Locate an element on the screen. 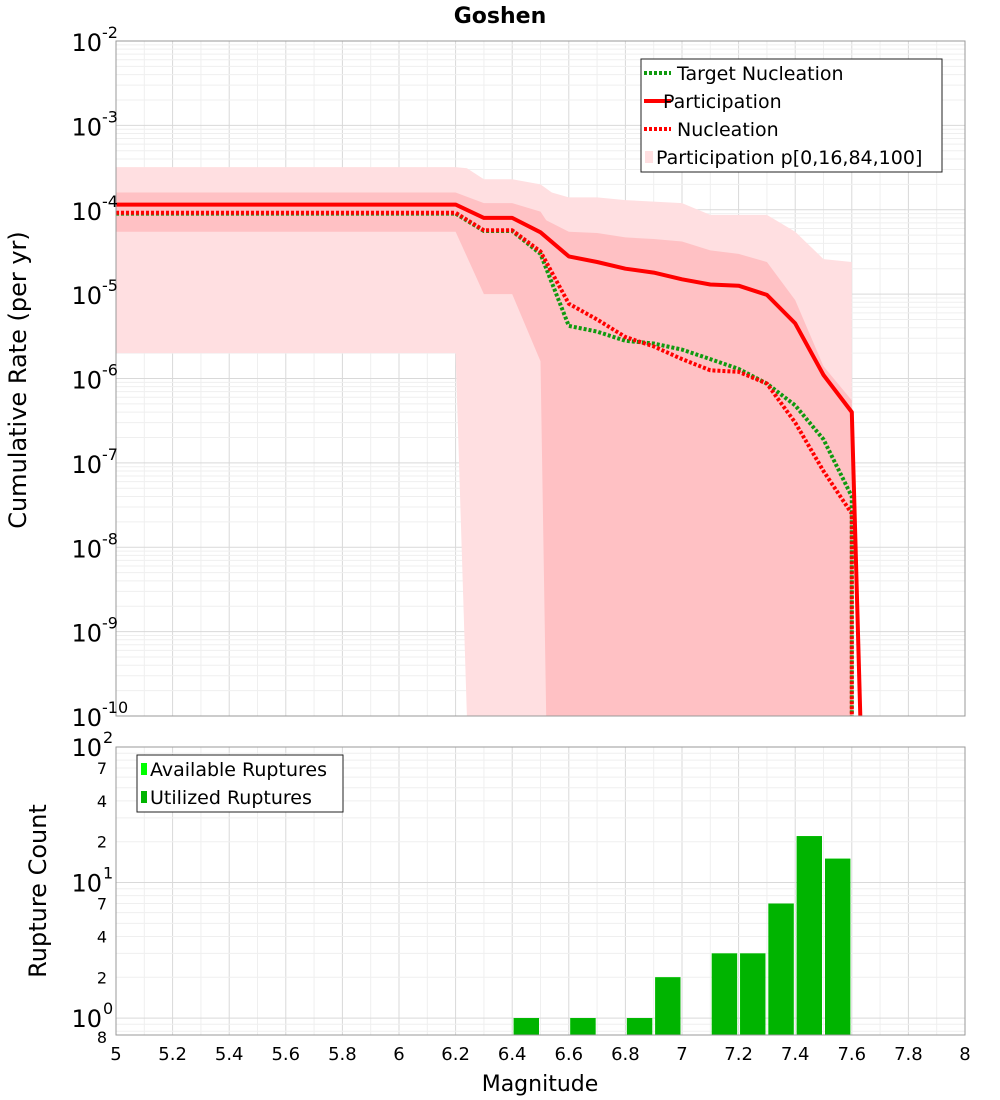 Image resolution: width=1000 pixels, height=1100 pixels. svg-text: -9 is located at coordinates (110, 623).